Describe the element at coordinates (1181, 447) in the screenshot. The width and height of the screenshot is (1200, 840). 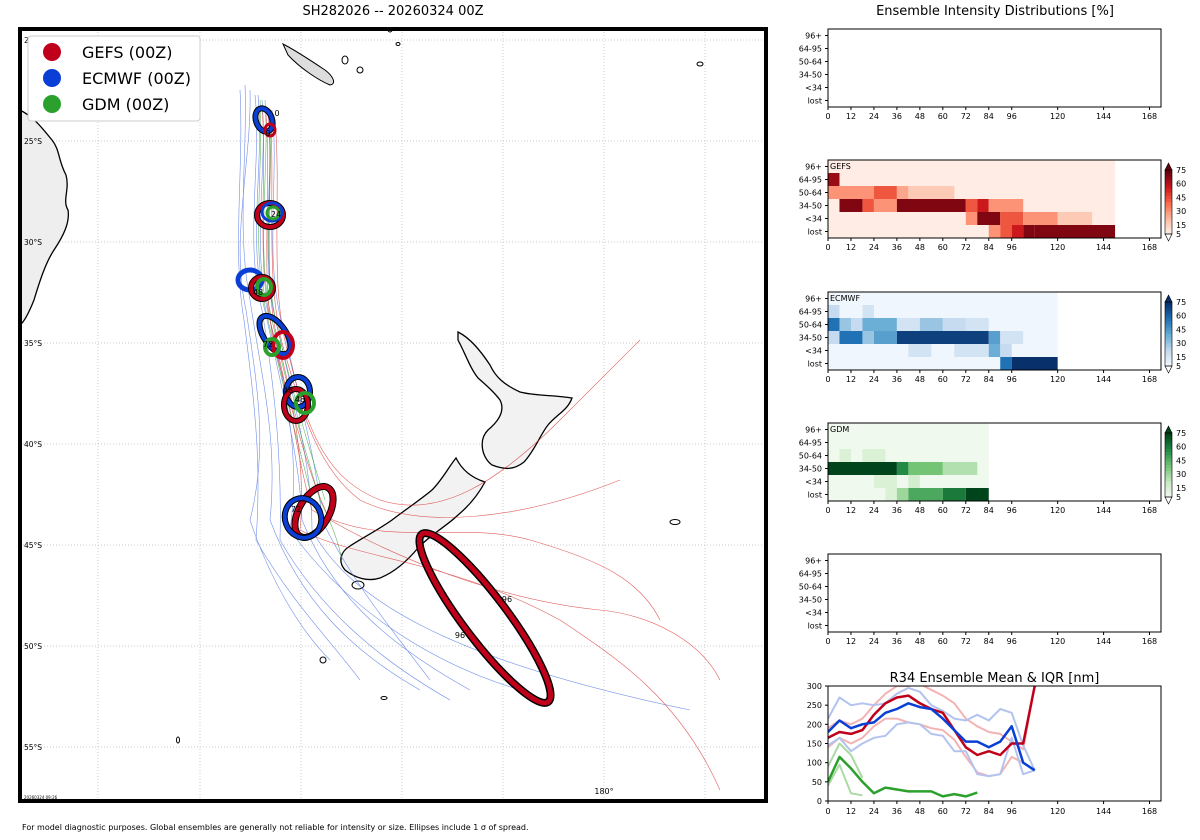
I see `colorbar-tick-label: 60` at that location.